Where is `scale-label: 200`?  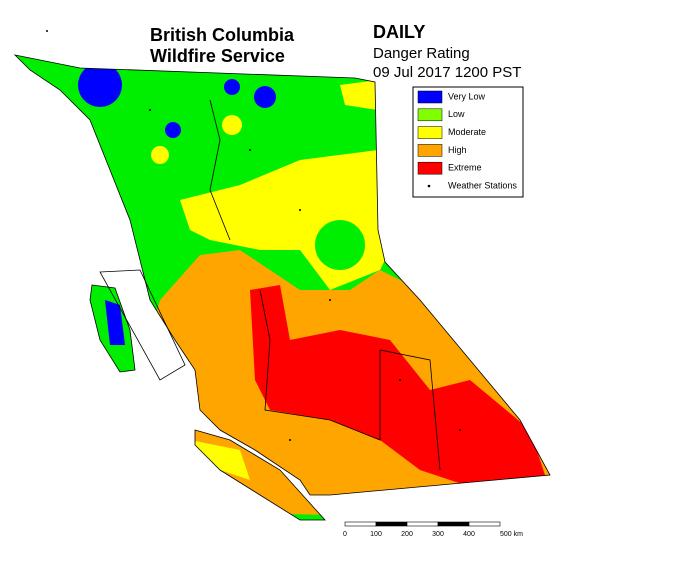
scale-label: 200 is located at coordinates (407, 534).